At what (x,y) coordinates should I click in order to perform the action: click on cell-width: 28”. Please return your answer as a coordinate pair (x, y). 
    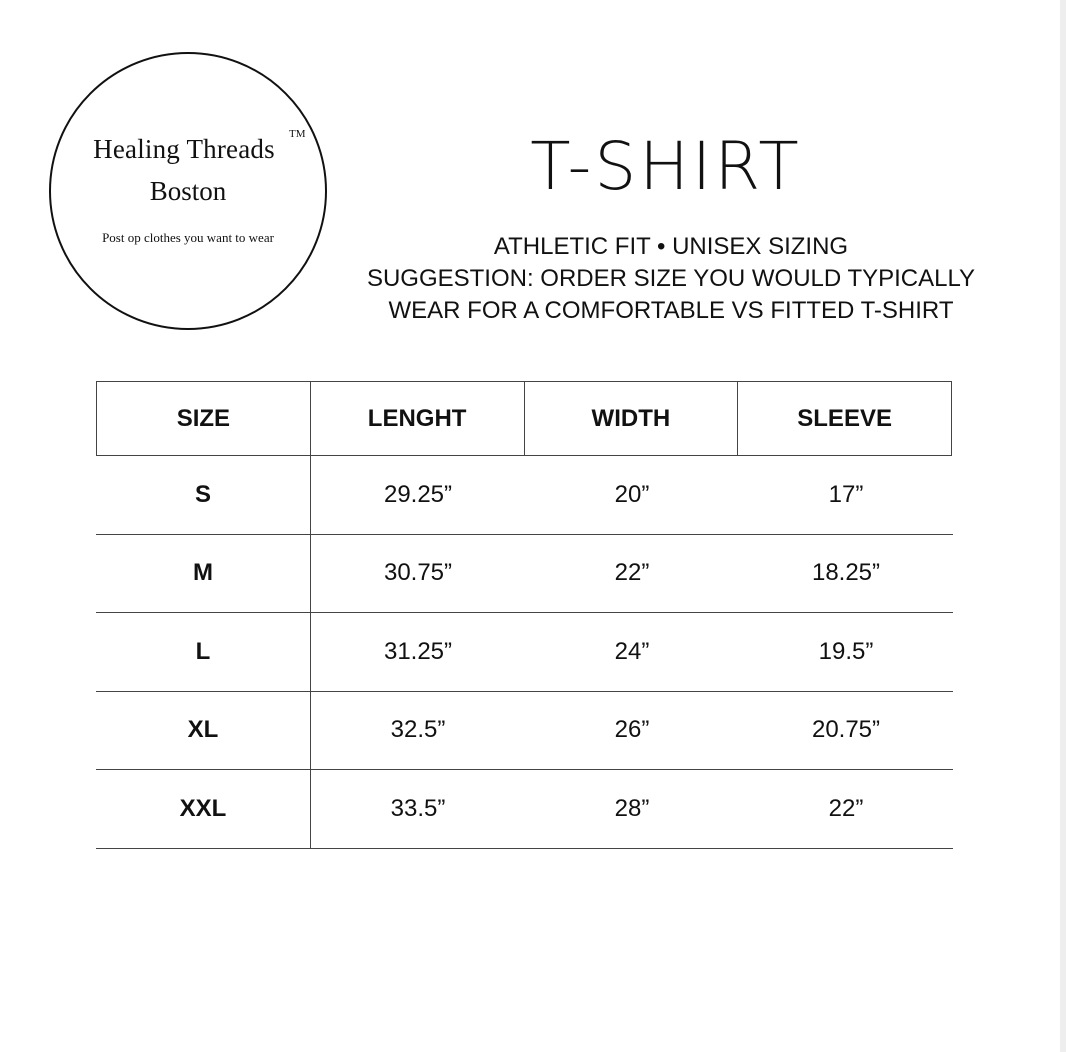
    Looking at the image, I should click on (632, 808).